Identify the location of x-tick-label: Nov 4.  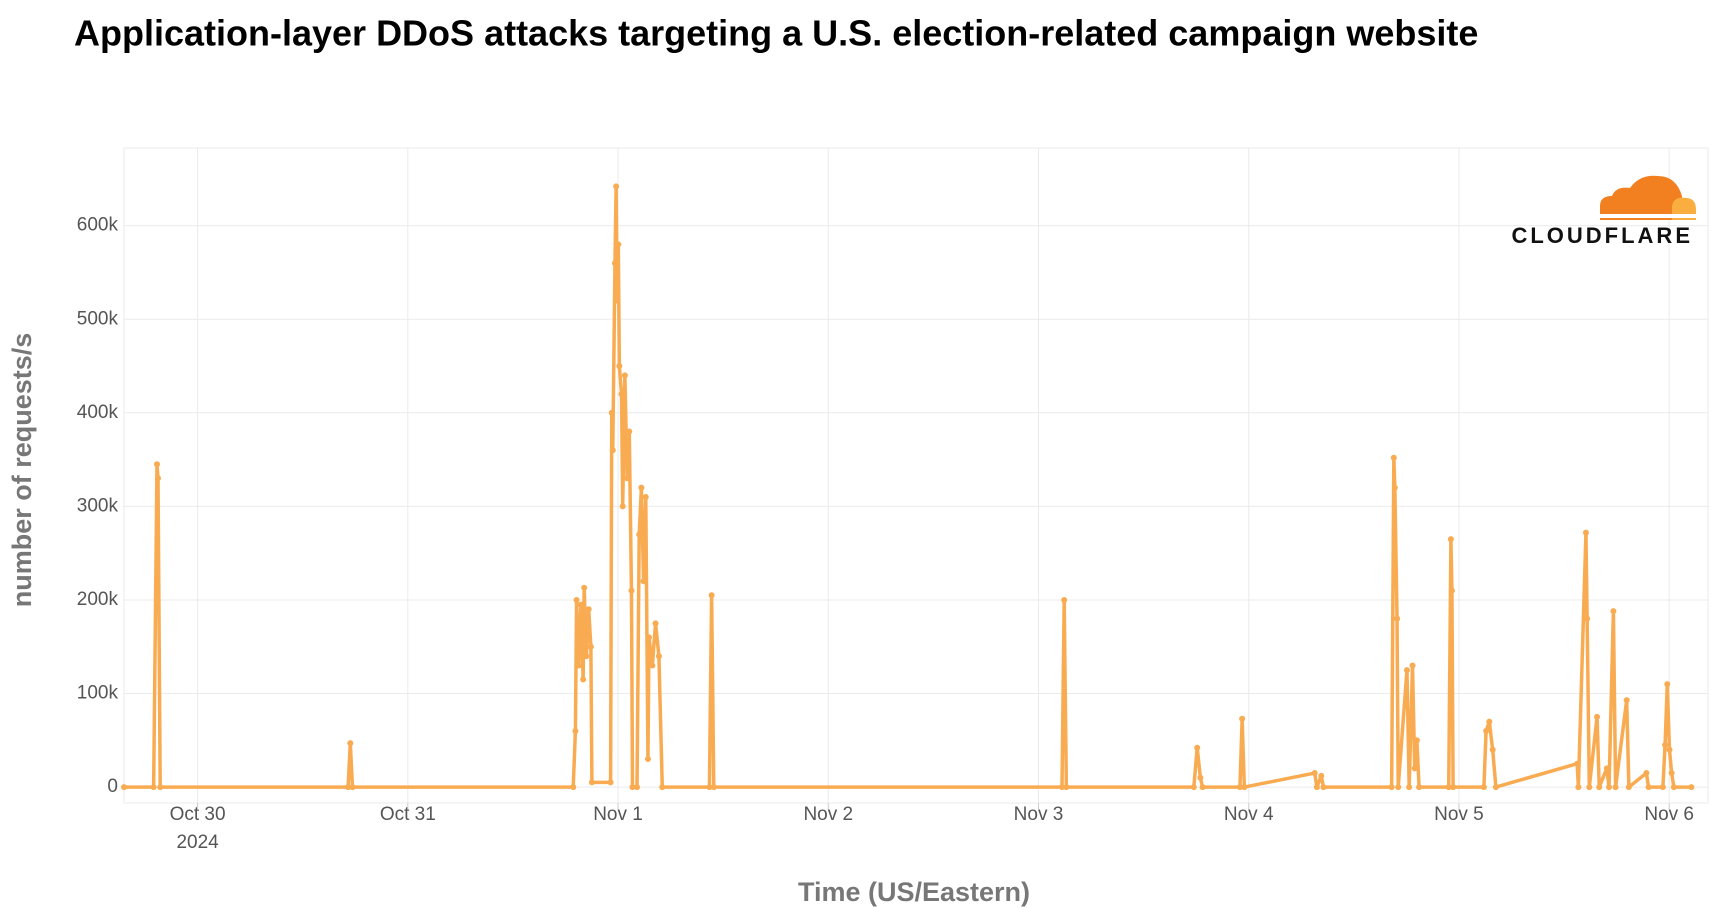
(1249, 814).